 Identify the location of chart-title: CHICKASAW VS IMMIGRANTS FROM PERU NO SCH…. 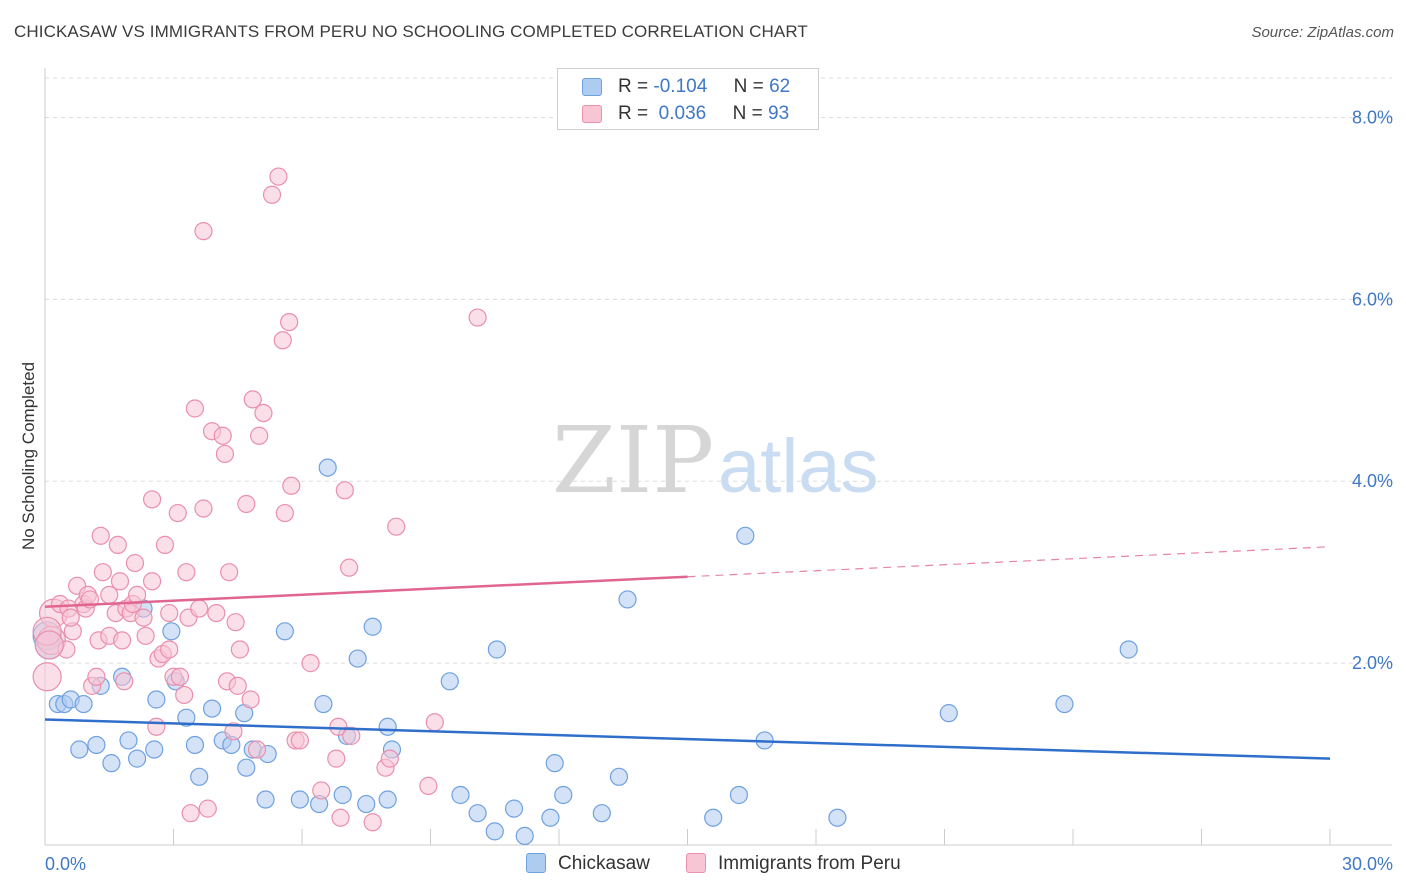
(411, 31).